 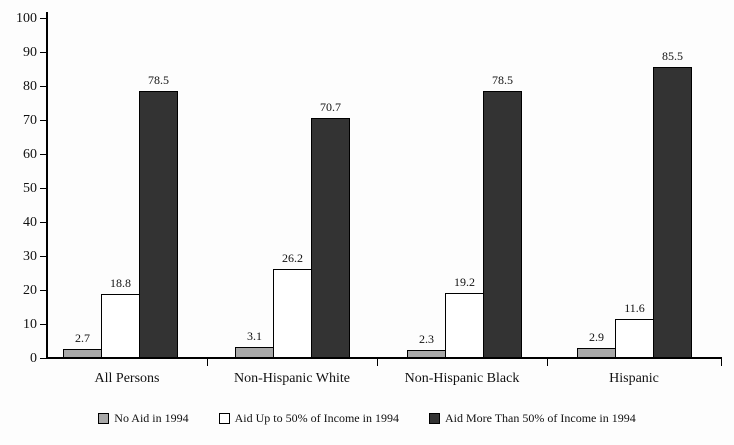 I want to click on y-axis-tick-label: 80, so click(x=30, y=86).